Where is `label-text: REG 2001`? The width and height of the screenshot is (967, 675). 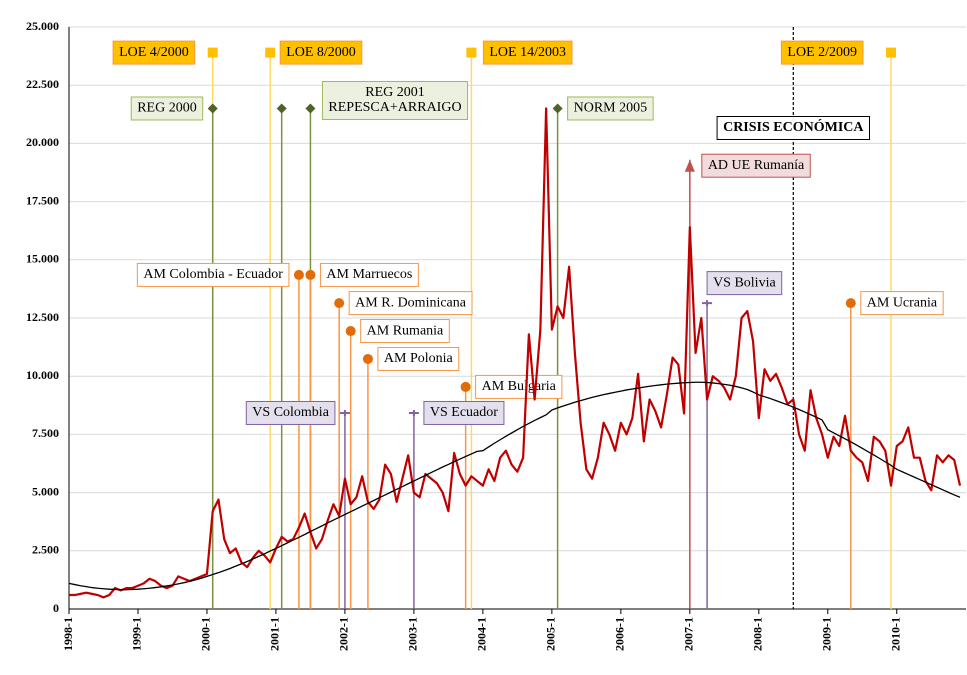 label-text: REG 2001 is located at coordinates (395, 92).